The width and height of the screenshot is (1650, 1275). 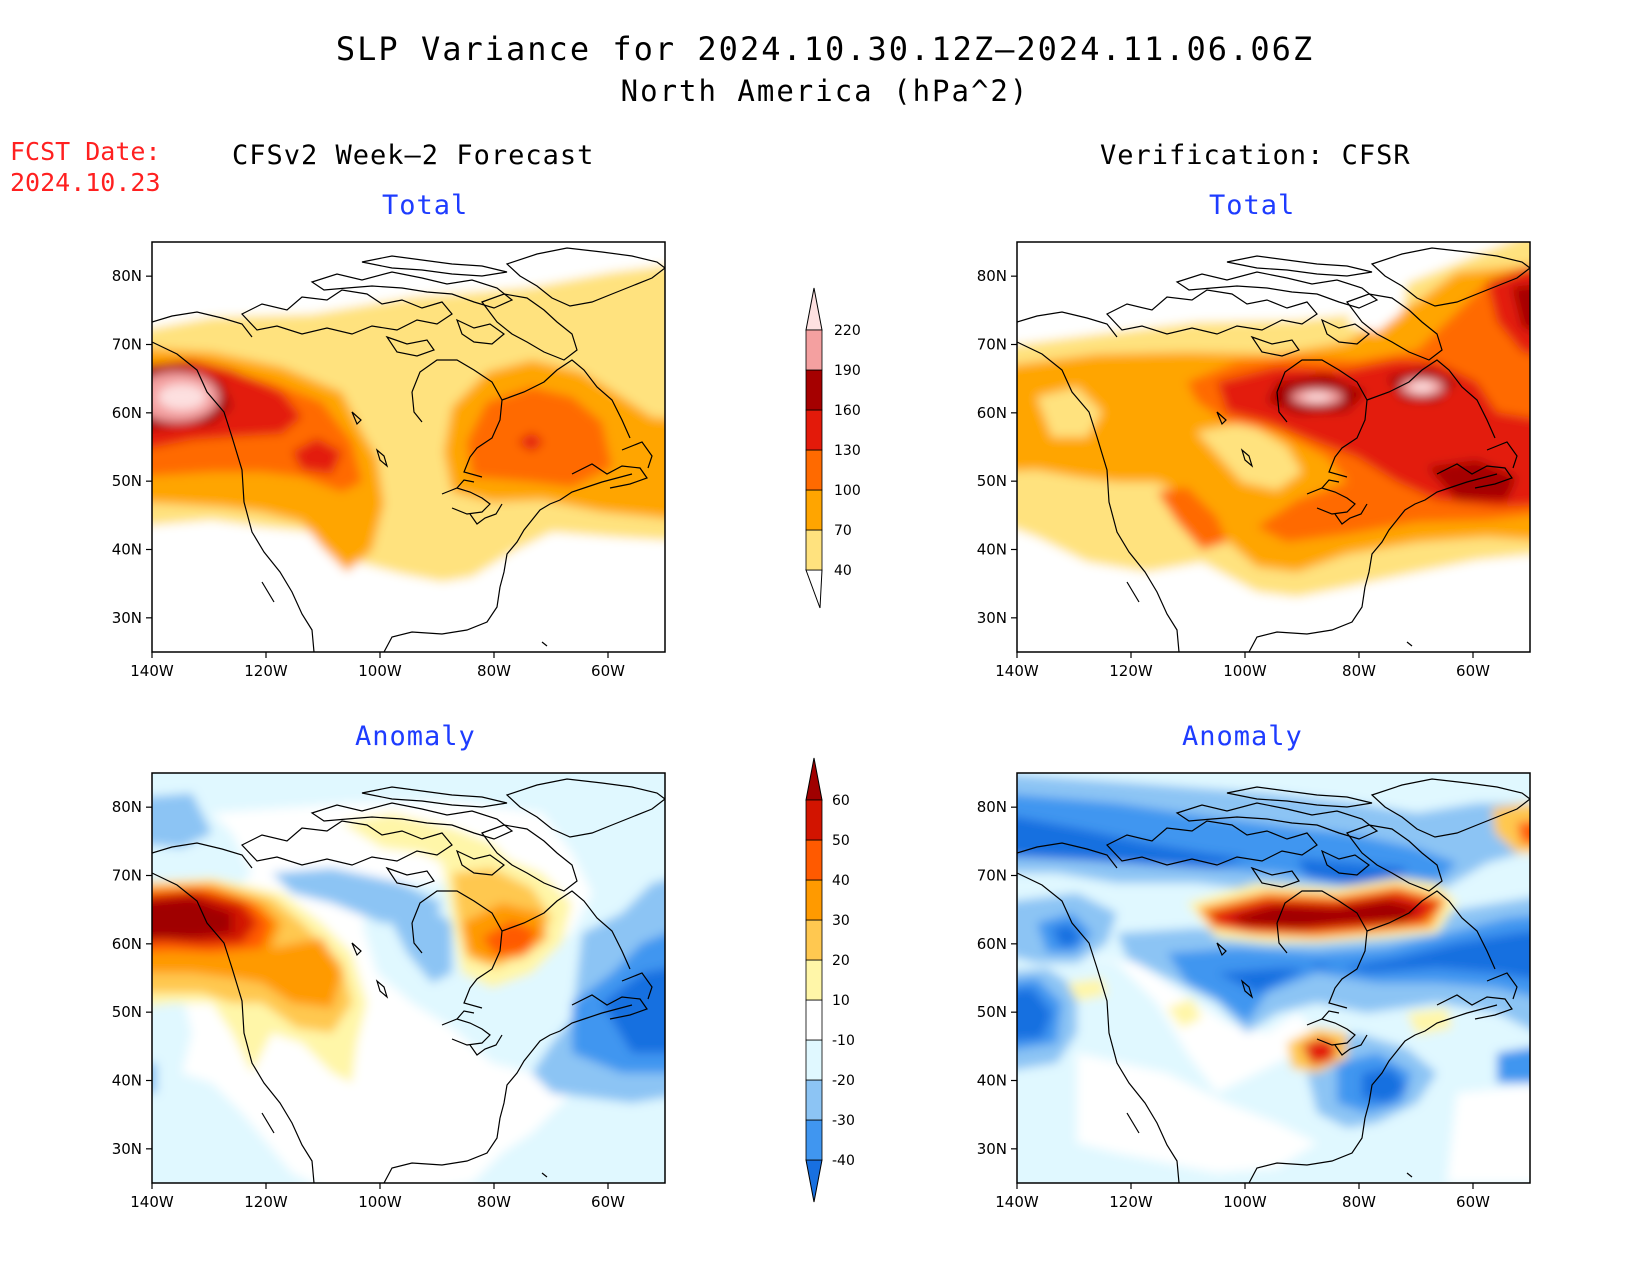 What do you see at coordinates (1473, 1202) in the screenshot?
I see `verification-anomaly-lon-label: 60W` at bounding box center [1473, 1202].